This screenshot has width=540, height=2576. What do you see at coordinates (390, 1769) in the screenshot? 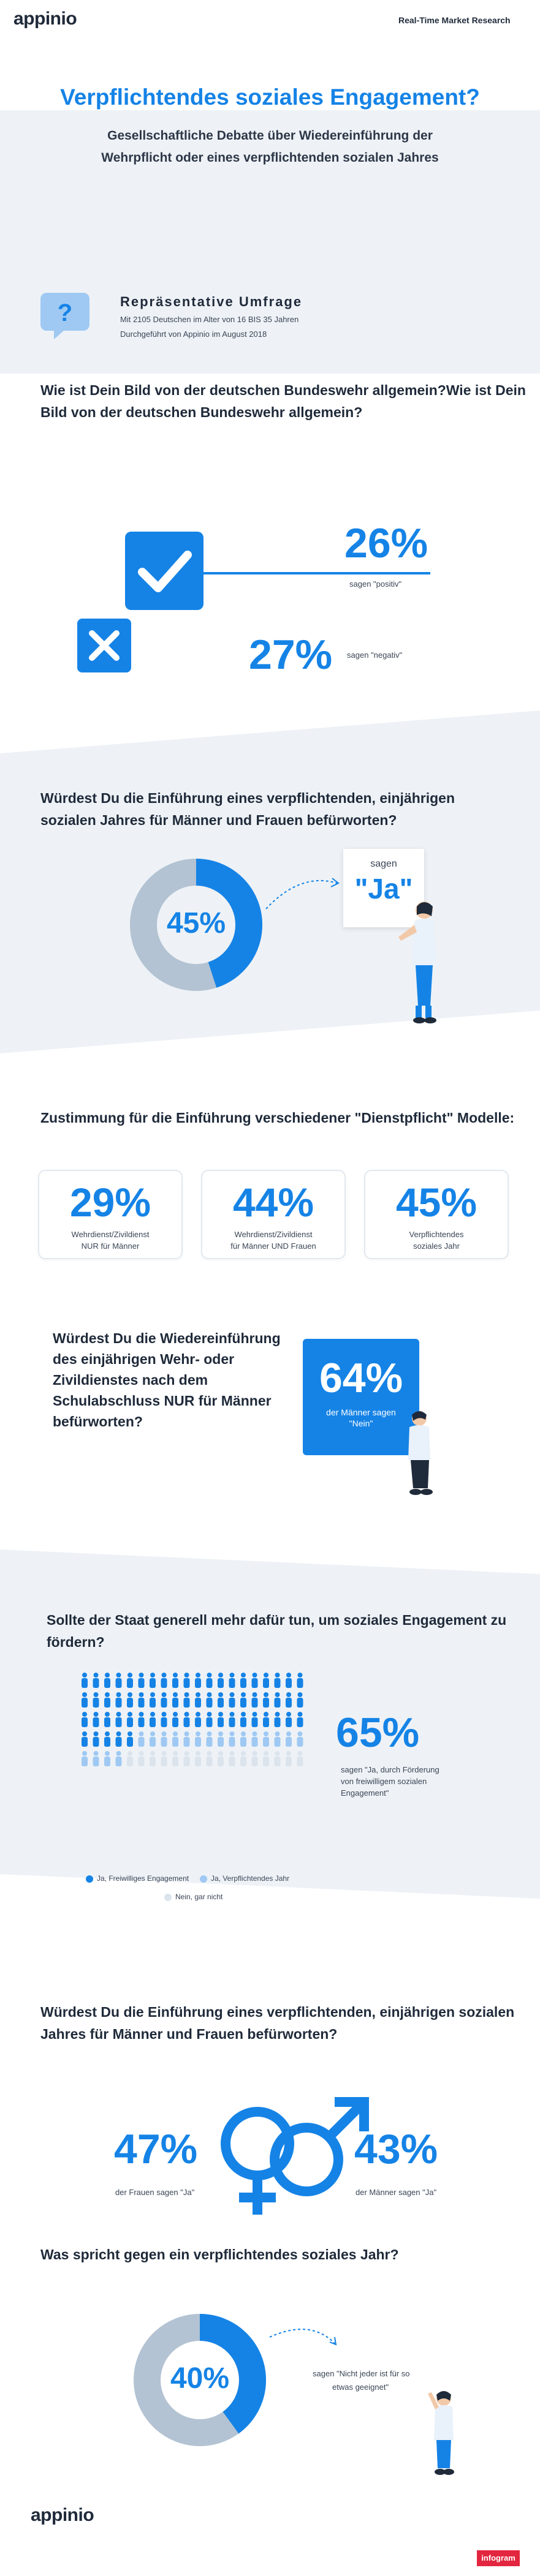
I see `q5-label-1: sagen "Ja, durch Förderung` at bounding box center [390, 1769].